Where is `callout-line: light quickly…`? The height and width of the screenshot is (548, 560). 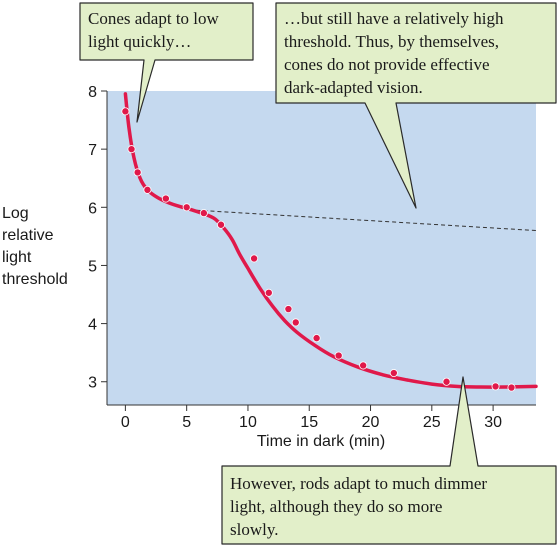
callout-line: light quickly… is located at coordinates (139, 41).